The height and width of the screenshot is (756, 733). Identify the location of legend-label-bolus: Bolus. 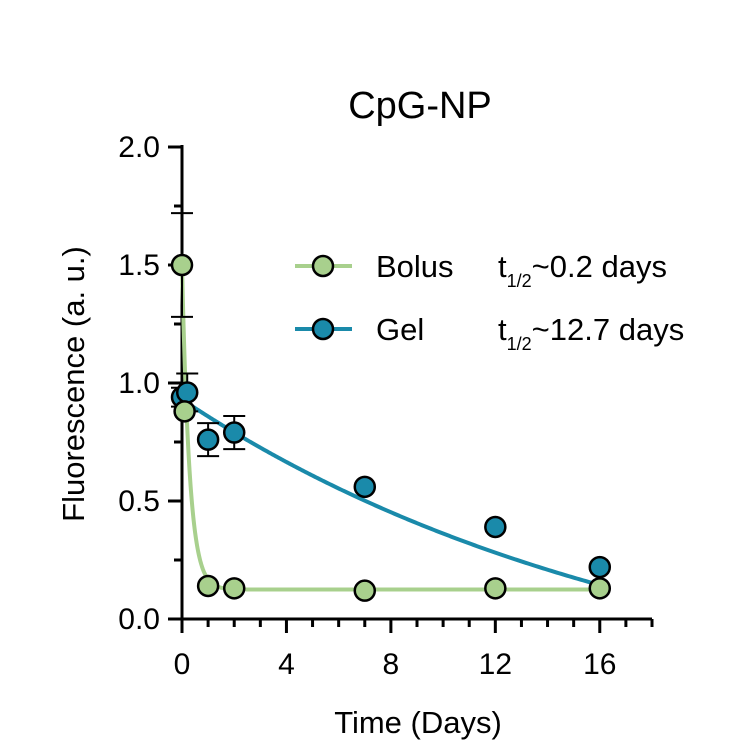
(415, 266).